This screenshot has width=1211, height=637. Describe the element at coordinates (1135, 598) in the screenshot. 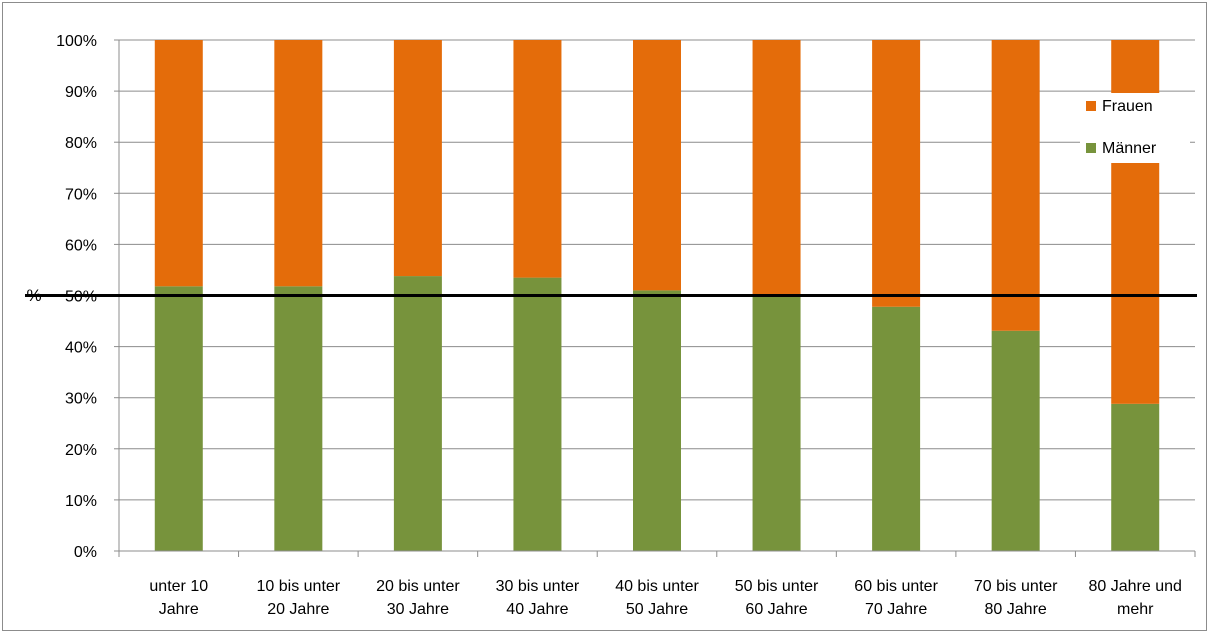

I see `x-tick-label: 80 Jahre und mehr` at that location.